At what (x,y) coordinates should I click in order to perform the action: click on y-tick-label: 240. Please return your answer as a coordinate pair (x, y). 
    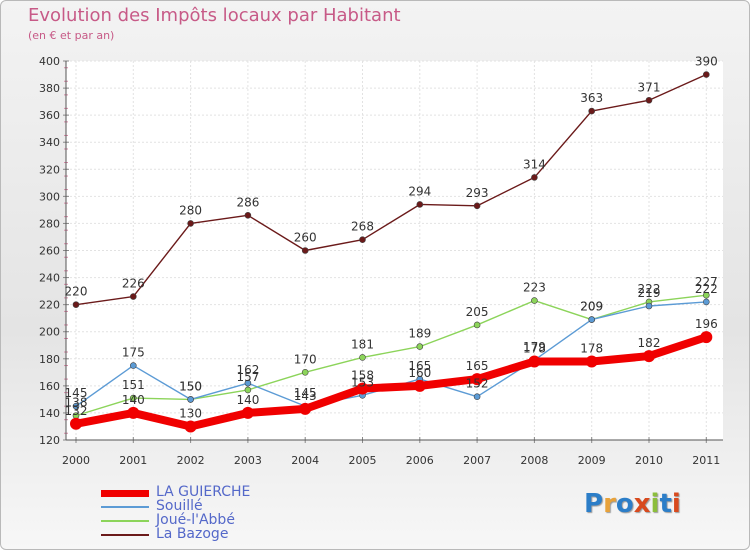
    Looking at the image, I should click on (49, 278).